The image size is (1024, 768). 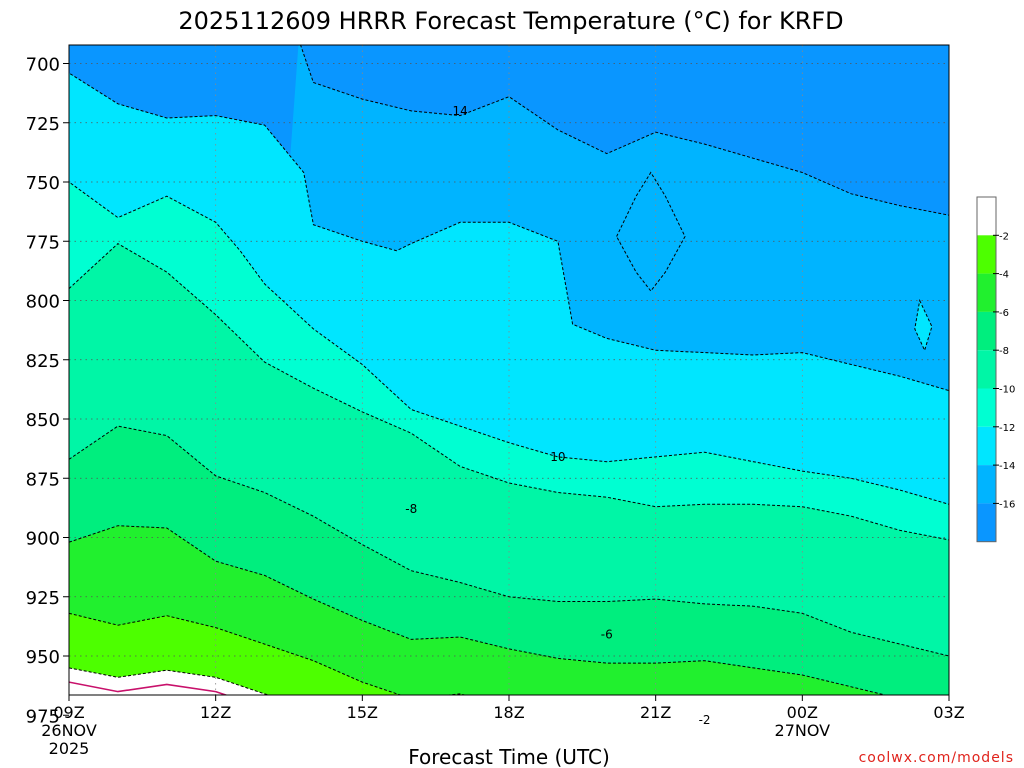 What do you see at coordinates (1007, 466) in the screenshot?
I see `colorbar-label-6: -14` at bounding box center [1007, 466].